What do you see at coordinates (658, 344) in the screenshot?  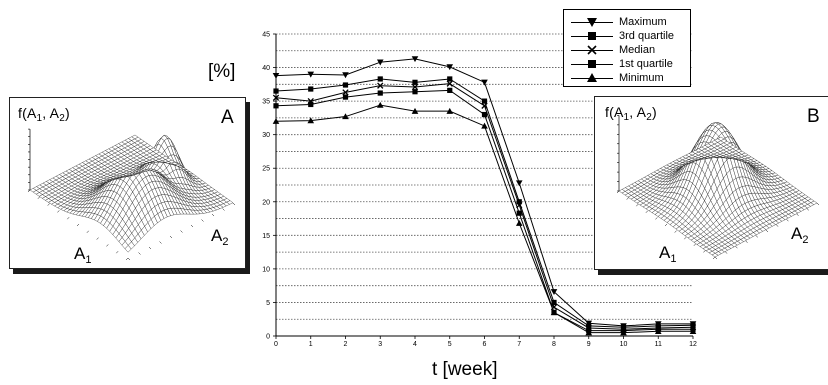 I see `x-tick-label: 11` at bounding box center [658, 344].